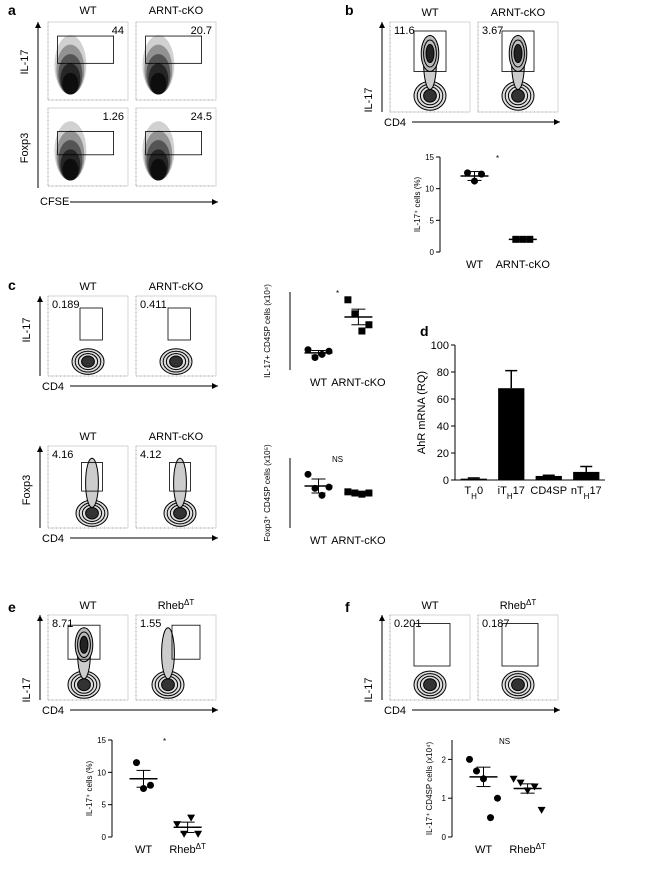 The height and width of the screenshot is (874, 650). Describe the element at coordinates (12, 10) in the screenshot. I see `panel-label: a` at that location.